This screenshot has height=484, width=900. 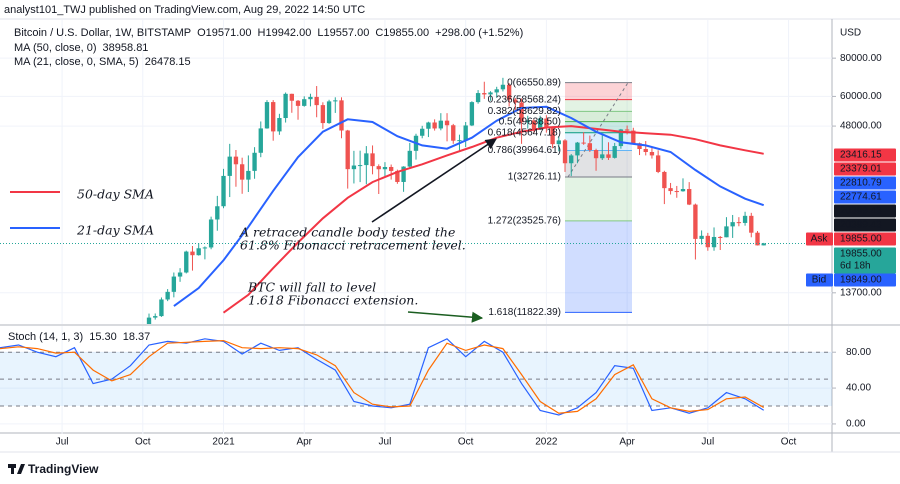 What do you see at coordinates (137, 337) in the screenshot?
I see `stoch-value: 18.37` at bounding box center [137, 337].